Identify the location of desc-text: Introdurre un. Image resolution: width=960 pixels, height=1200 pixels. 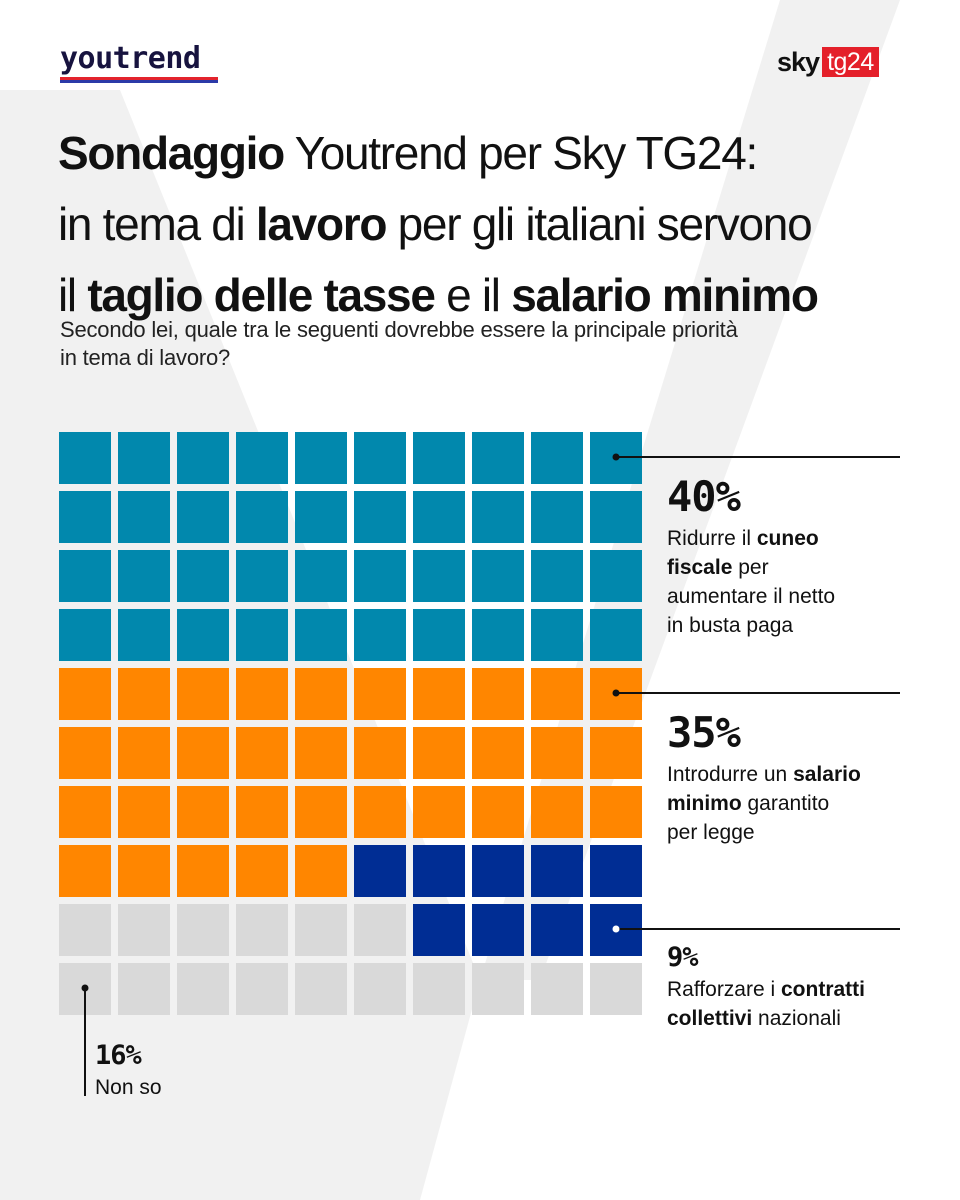
(730, 774).